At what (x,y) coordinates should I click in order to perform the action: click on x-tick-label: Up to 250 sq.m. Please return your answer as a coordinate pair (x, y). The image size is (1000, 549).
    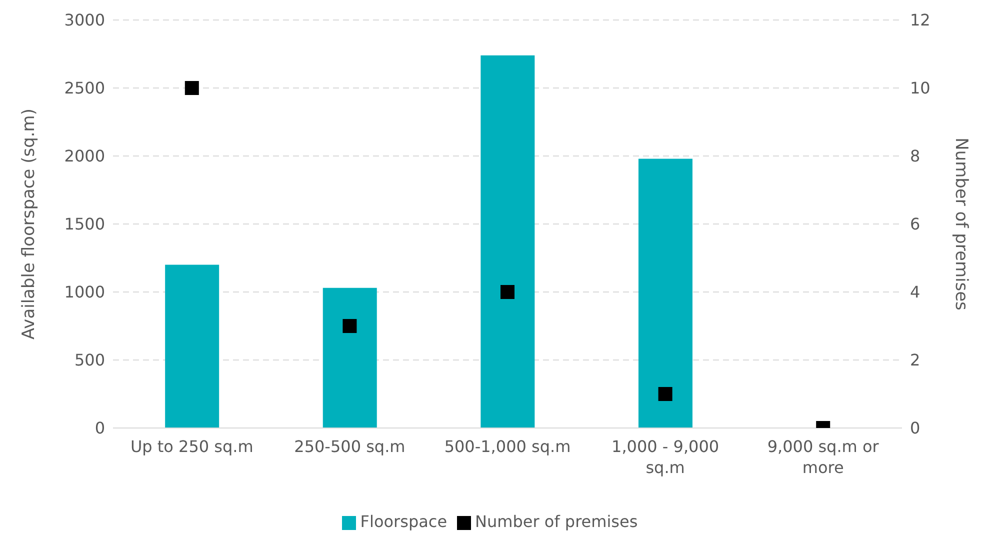
    Looking at the image, I should click on (192, 446).